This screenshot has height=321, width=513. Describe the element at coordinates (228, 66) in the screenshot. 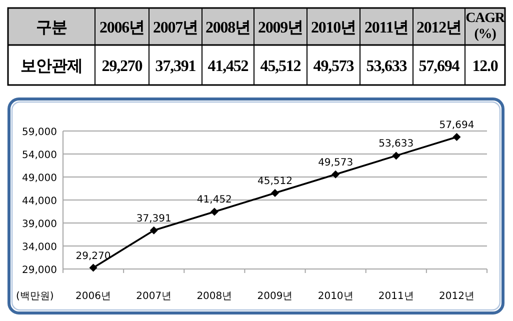

I see `data-label: 41,452` at that location.